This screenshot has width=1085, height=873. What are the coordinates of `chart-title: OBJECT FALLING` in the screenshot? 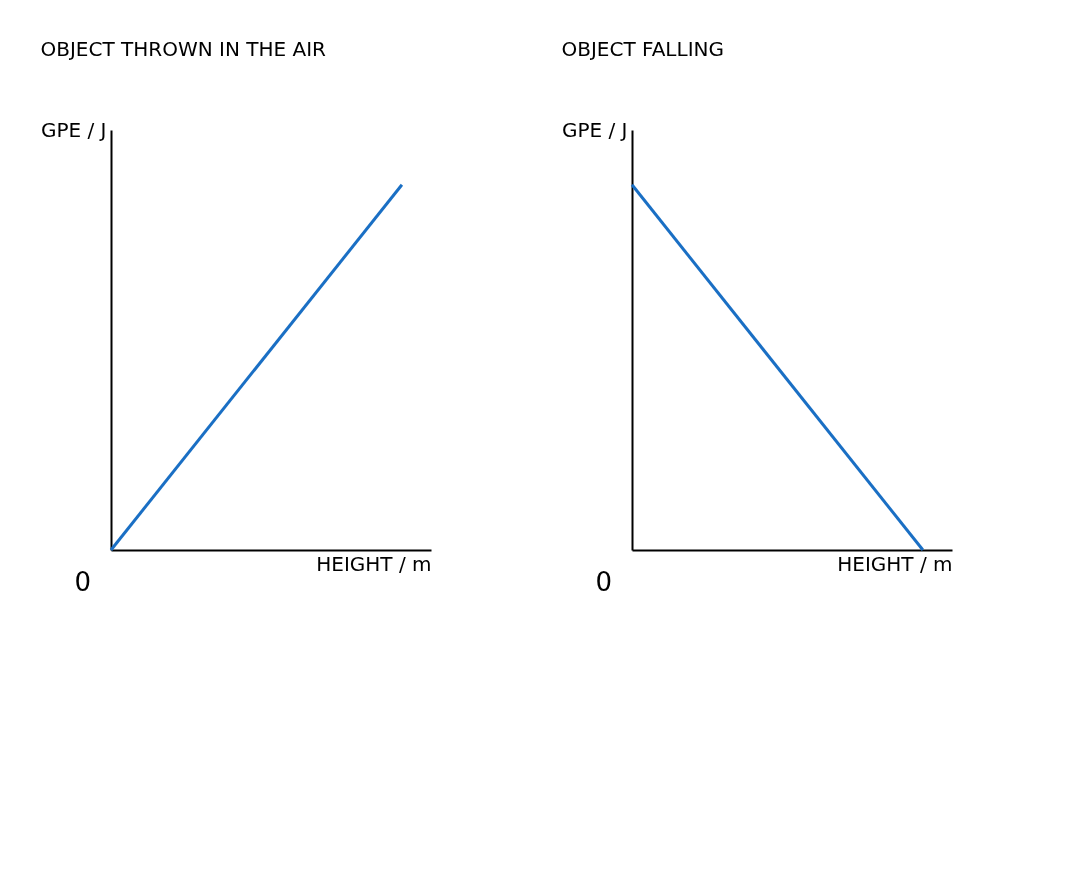 It's located at (642, 49).